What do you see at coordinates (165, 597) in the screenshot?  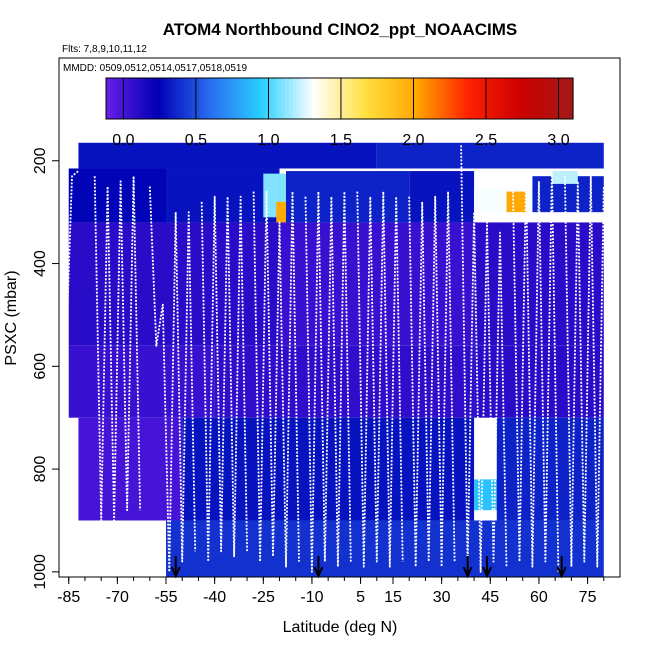 I see `x-tick-label: -55` at bounding box center [165, 597].